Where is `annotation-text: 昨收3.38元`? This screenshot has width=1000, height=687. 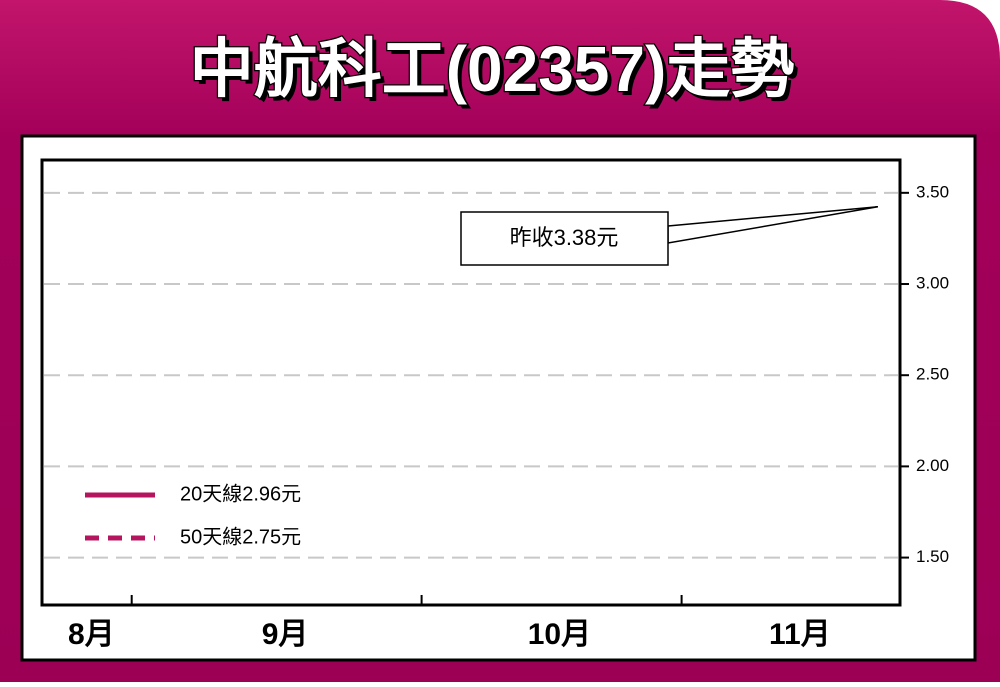
annotation-text: 昨收3.38元 is located at coordinates (564, 237).